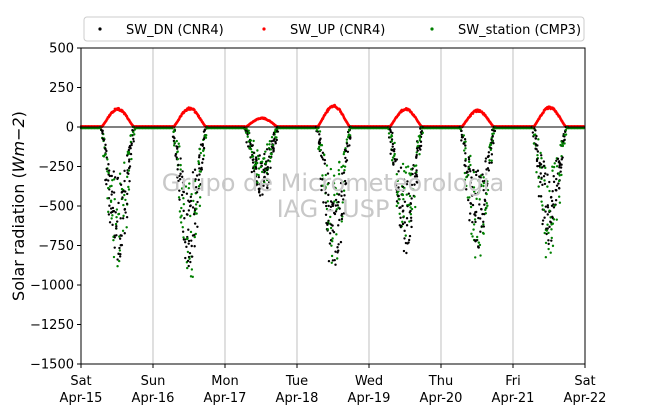 This screenshot has width=650, height=413. Describe the element at coordinates (61, 88) in the screenshot. I see `y-tick-label: 250` at that location.